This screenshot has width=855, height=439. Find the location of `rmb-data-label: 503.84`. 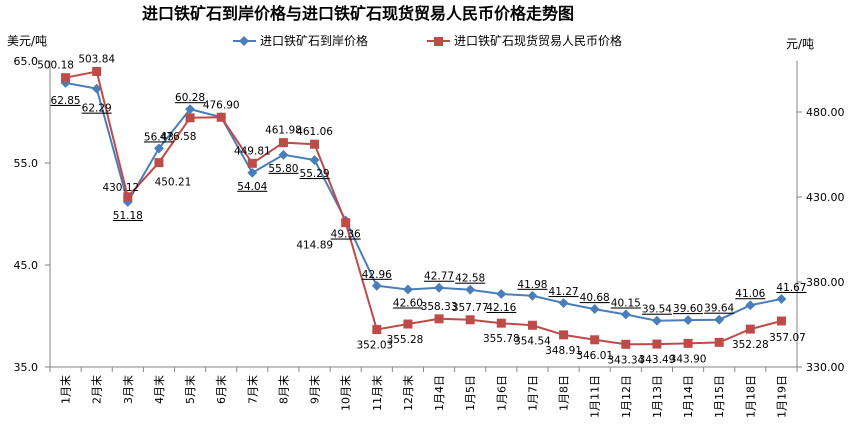

rmb-data-label: 503.84 is located at coordinates (96, 59).